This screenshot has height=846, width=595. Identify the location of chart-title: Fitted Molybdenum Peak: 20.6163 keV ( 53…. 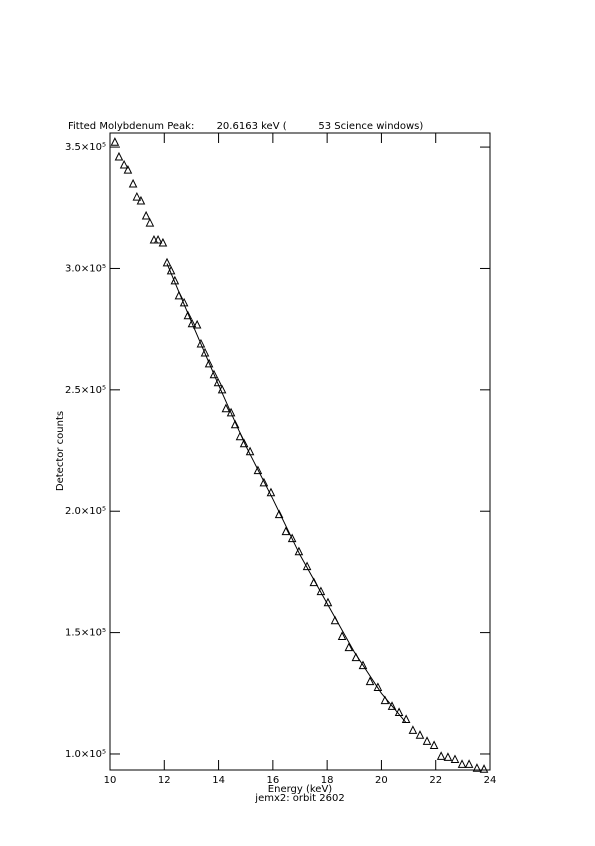
(245, 126).